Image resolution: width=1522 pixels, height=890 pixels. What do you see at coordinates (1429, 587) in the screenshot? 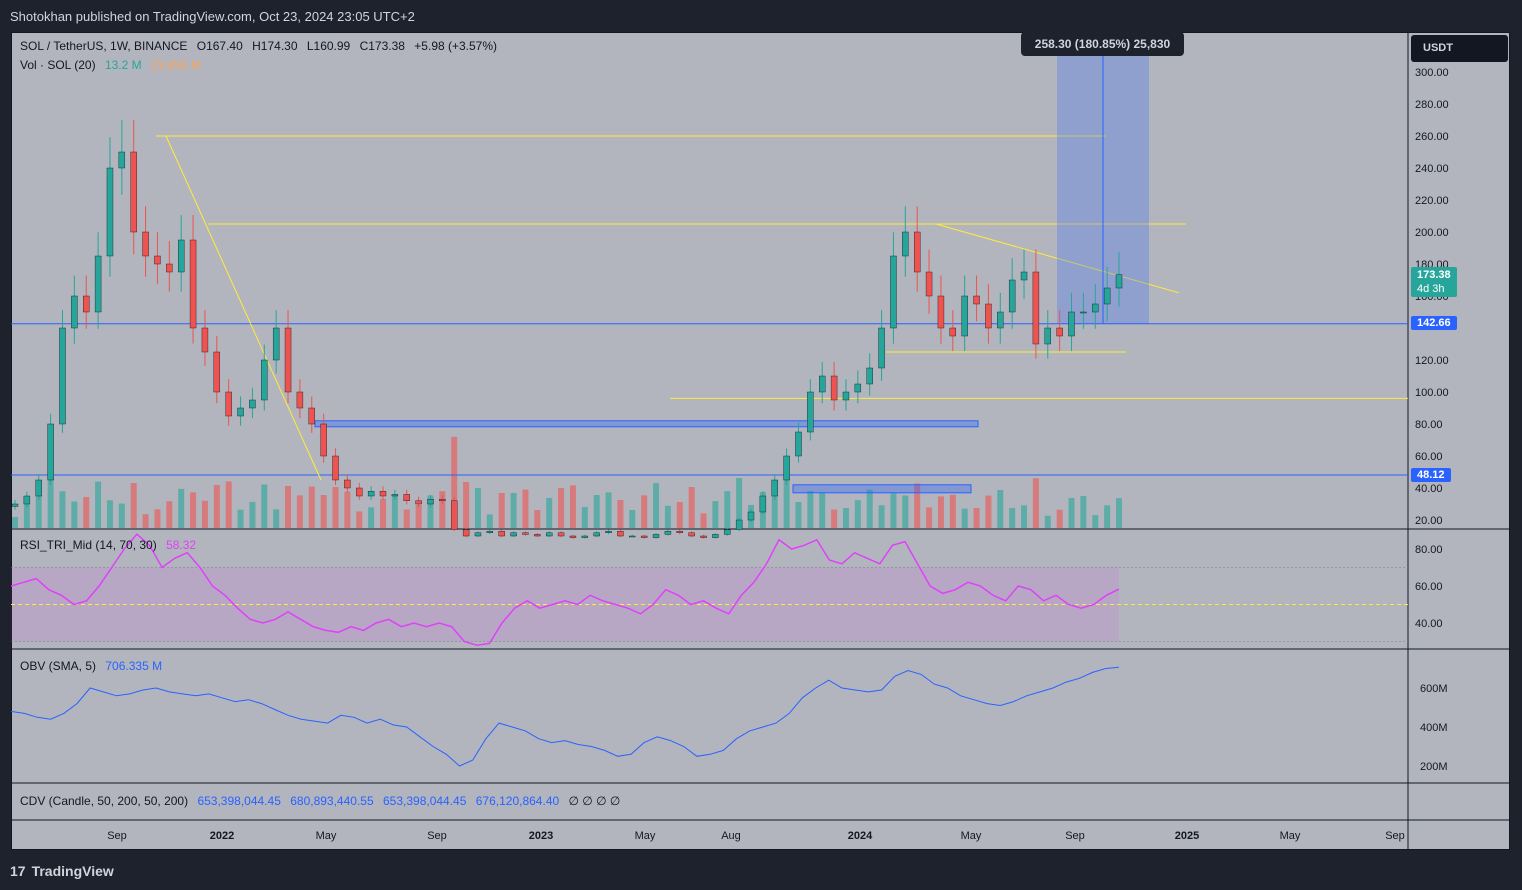
I see `rsi-tick-label: 60.00` at bounding box center [1429, 587].